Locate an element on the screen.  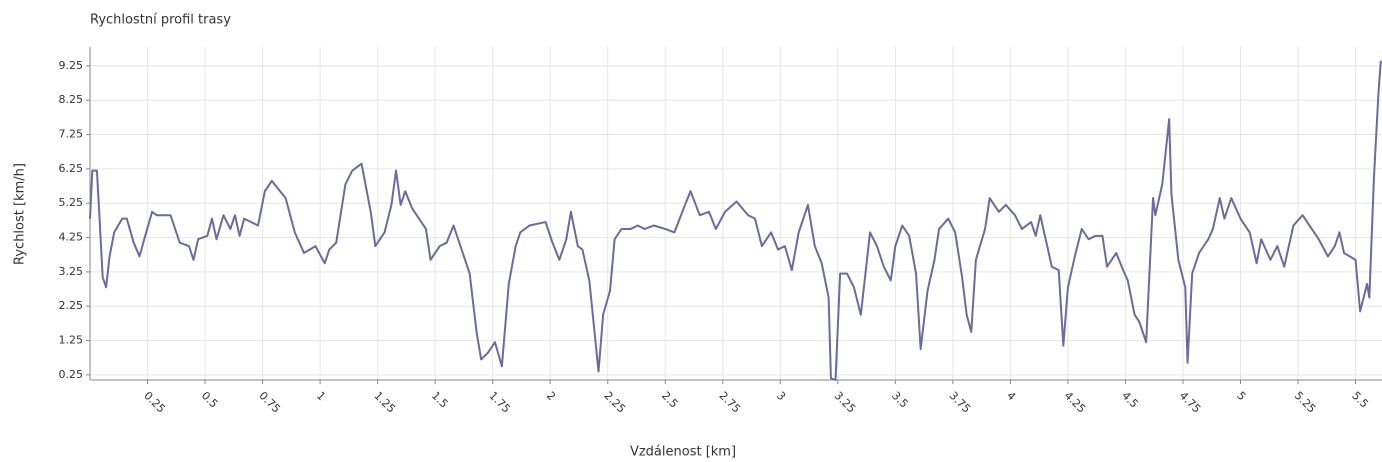
x-tick-label: 4 is located at coordinates (1011, 396).